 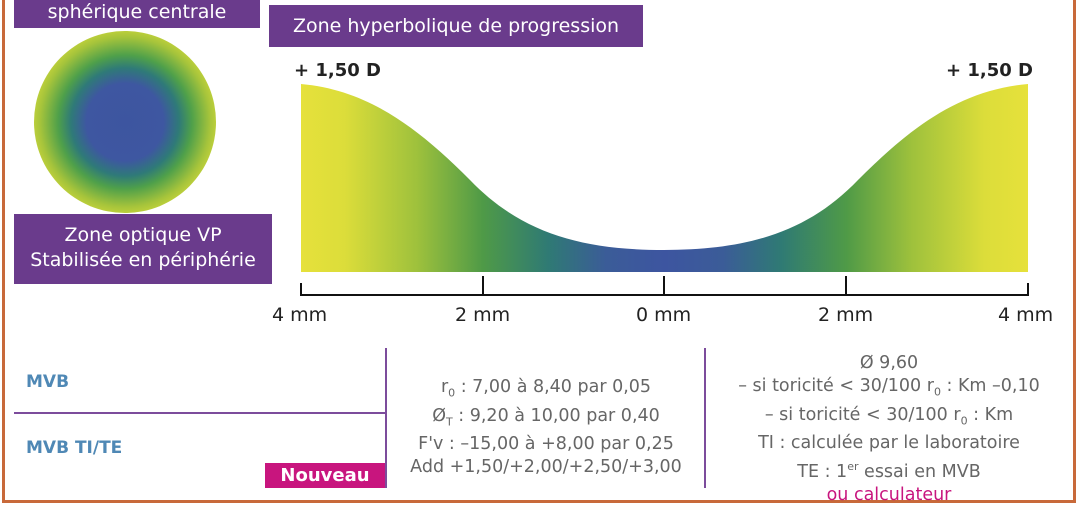 What do you see at coordinates (337, 70) in the screenshot?
I see `diopter-left: + 1,50 D` at bounding box center [337, 70].